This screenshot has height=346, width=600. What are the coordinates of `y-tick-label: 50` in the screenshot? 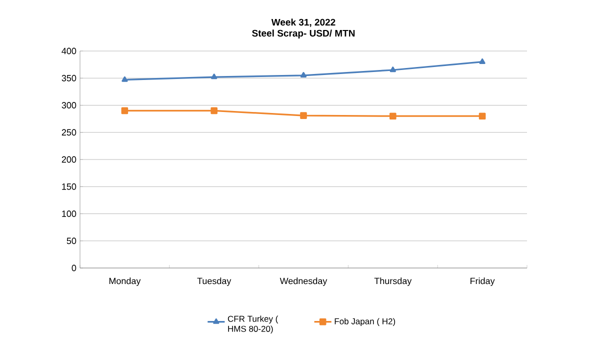 It's located at (71, 241).